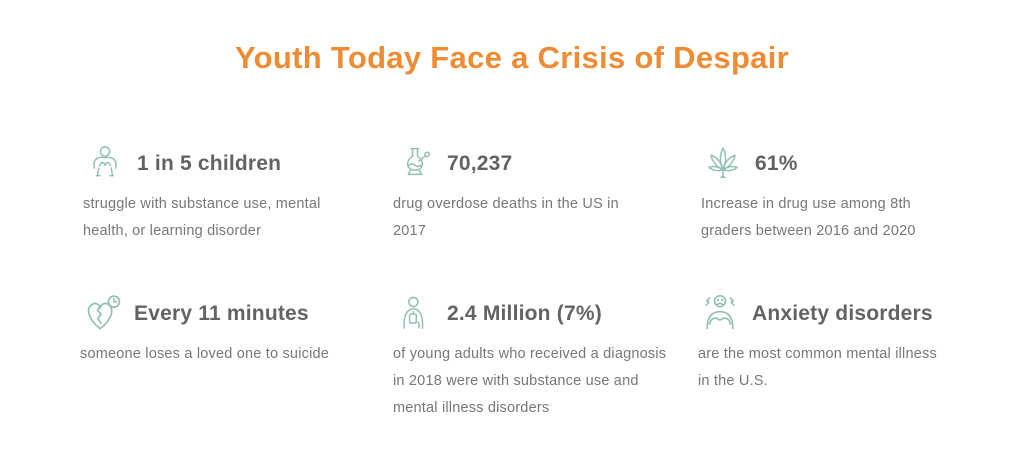  What do you see at coordinates (817, 354) in the screenshot?
I see `stat-description-line: are the most common mental illness` at bounding box center [817, 354].